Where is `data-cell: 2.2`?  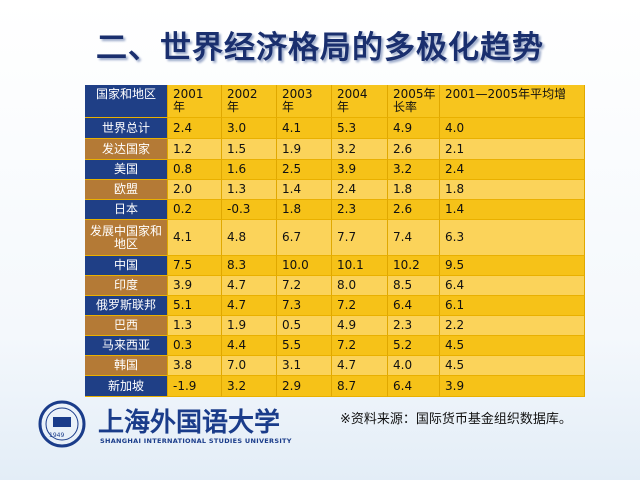
data-cell: 2.2 is located at coordinates (512, 326).